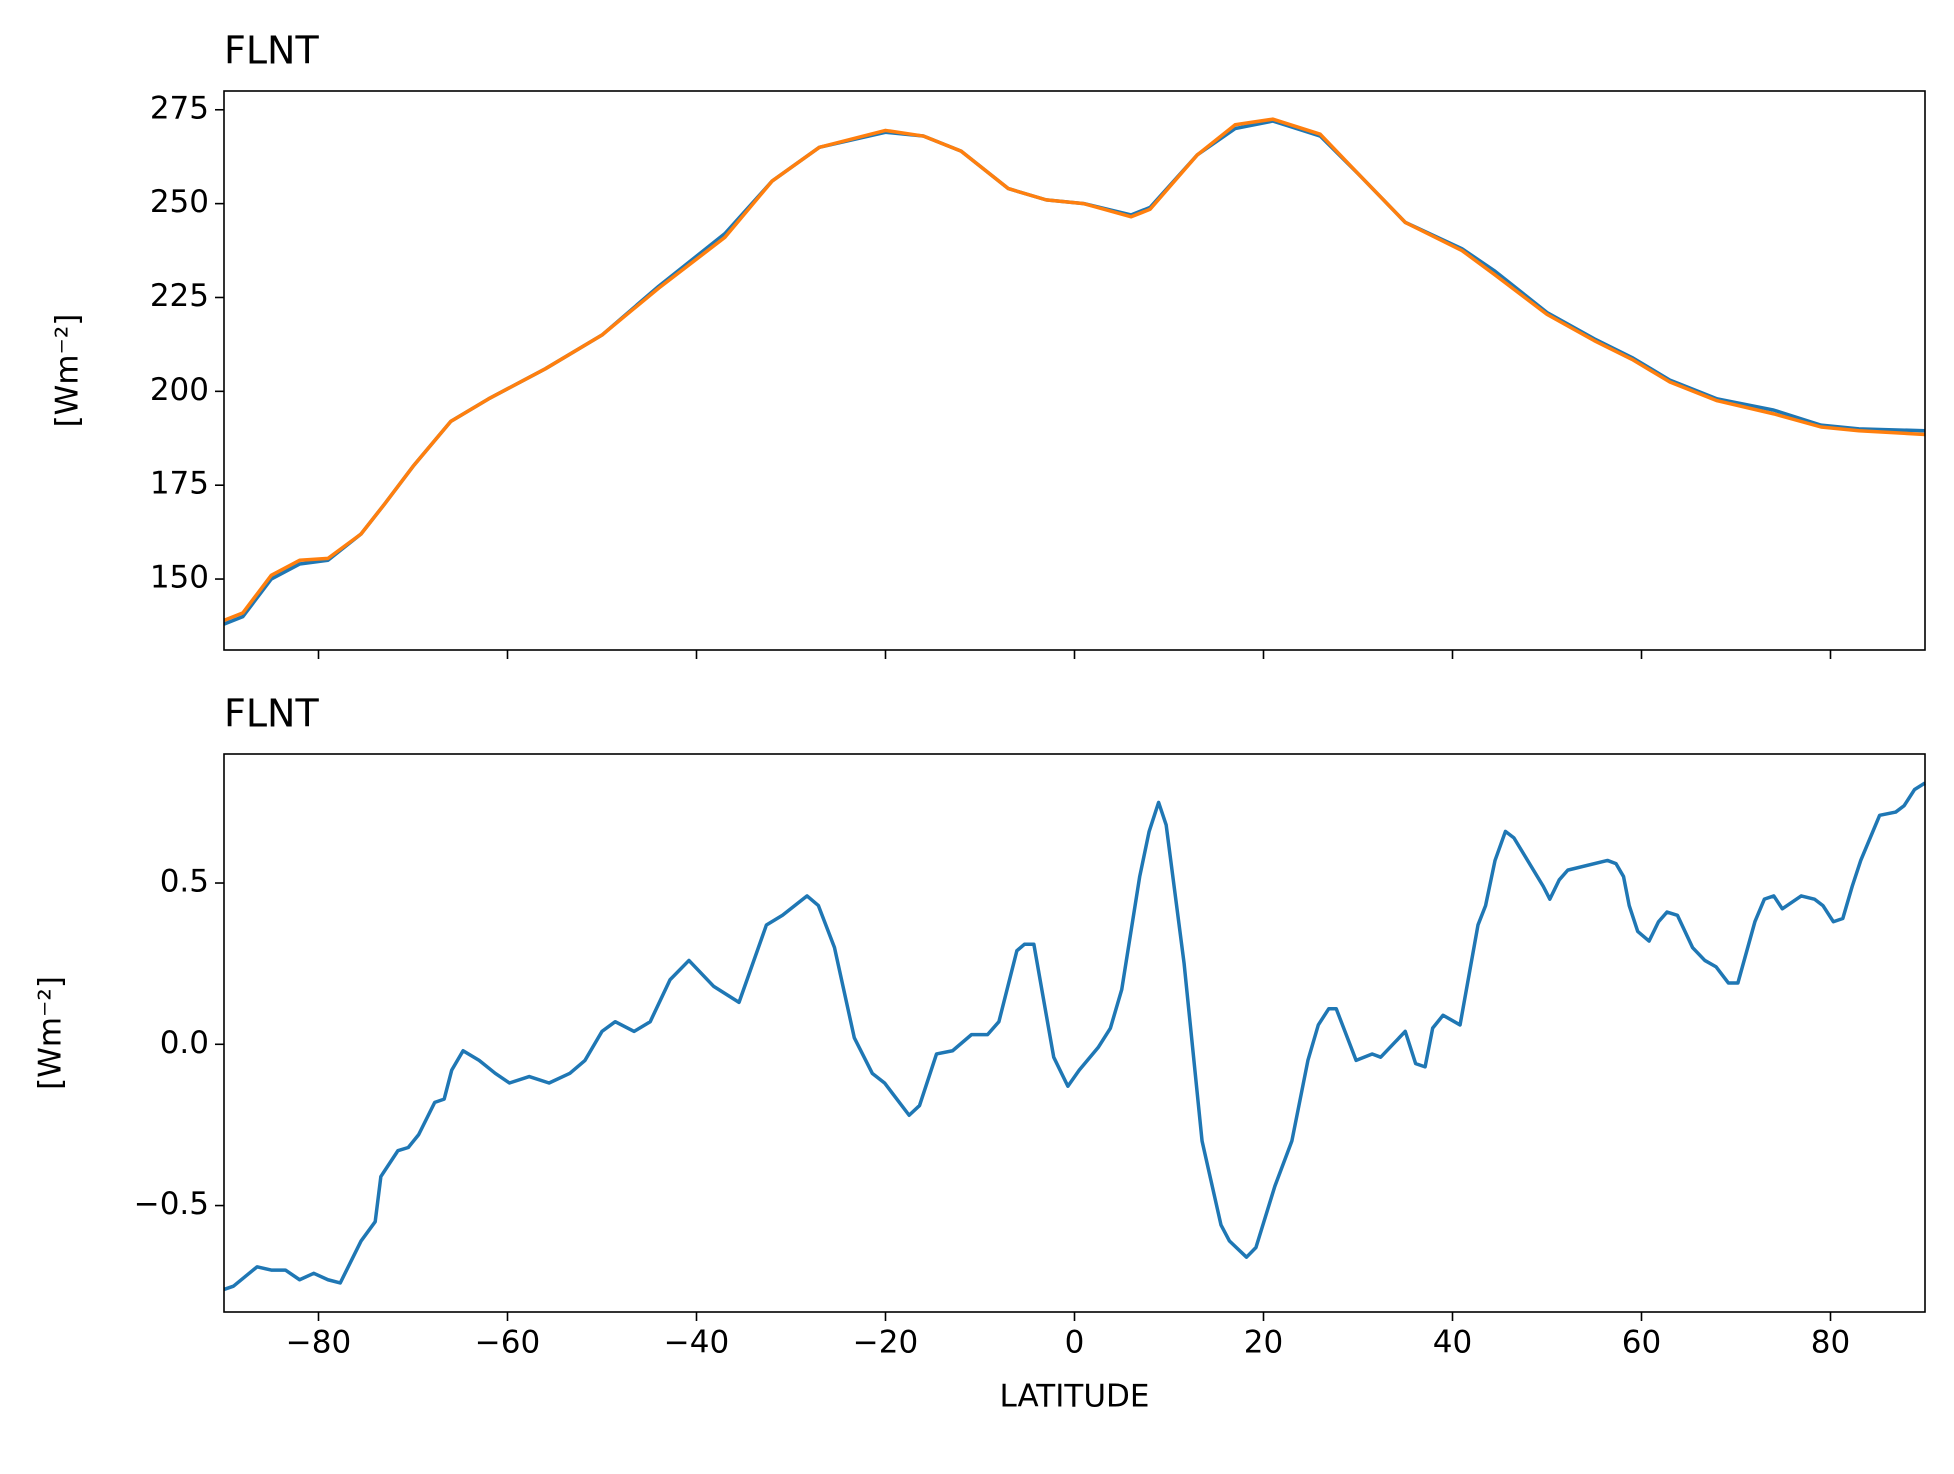 The height and width of the screenshot is (1474, 1954). What do you see at coordinates (696, 1343) in the screenshot?
I see `x-tick-label: −40` at bounding box center [696, 1343].